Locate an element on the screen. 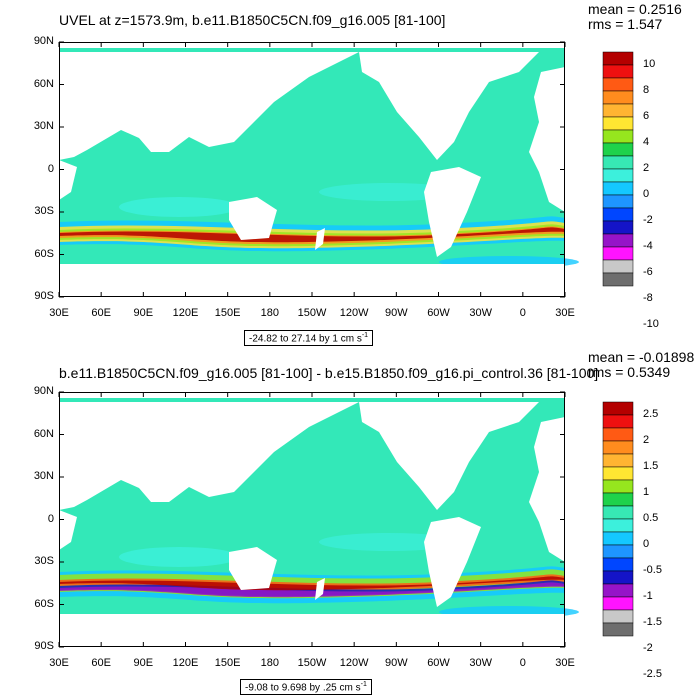 The height and width of the screenshot is (700, 700). colorbar-label: 8 is located at coordinates (646, 90).